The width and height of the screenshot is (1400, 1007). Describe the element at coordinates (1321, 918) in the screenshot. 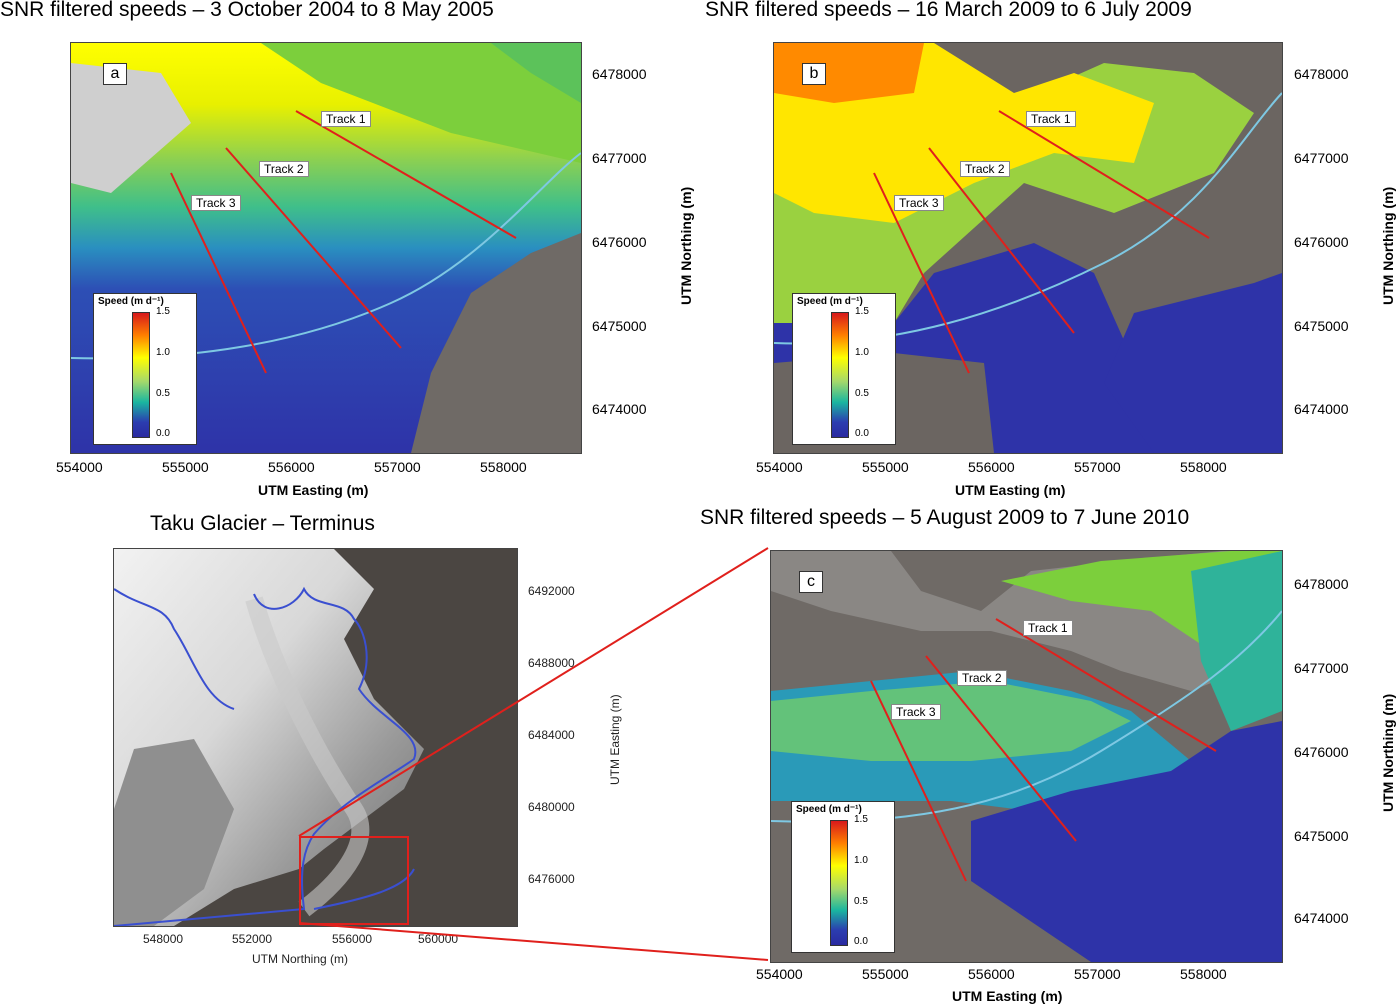

I see `panel-c-y-tick: 6474000` at that location.